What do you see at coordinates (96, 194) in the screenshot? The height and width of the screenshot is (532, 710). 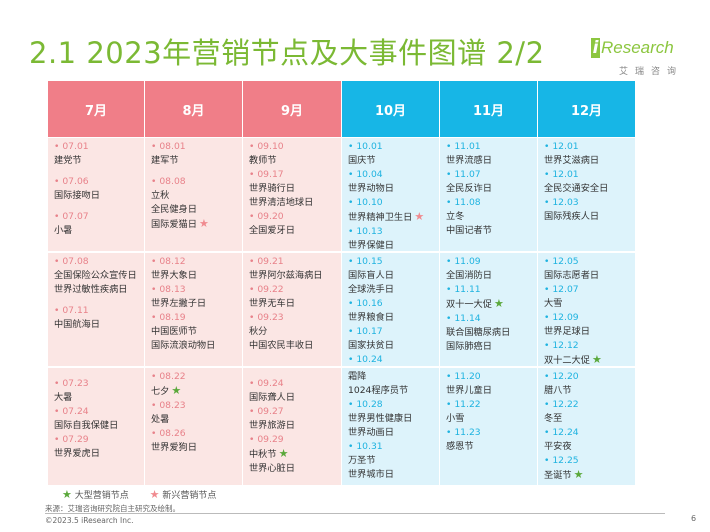 I see `calendar-cell: • 07.01 建党节 • 07.06 国际接吻日 • 07.07 小暑` at bounding box center [96, 194].